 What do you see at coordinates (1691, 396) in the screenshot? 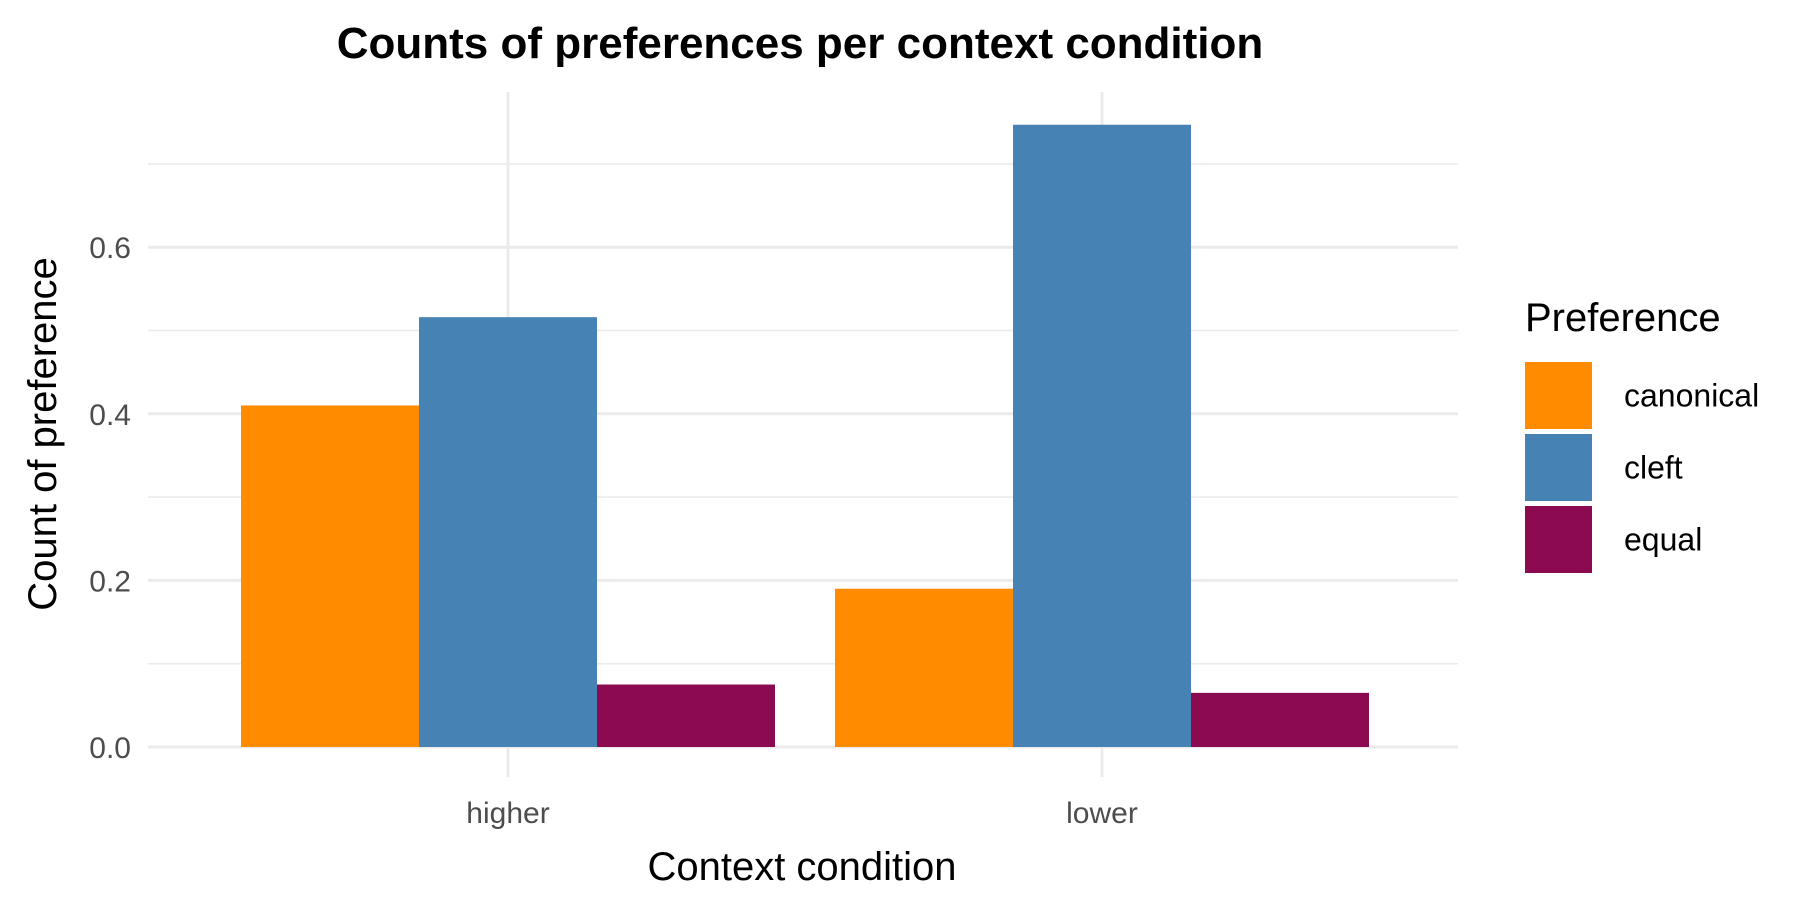
I see `legend-label-canonical: canonical` at bounding box center [1691, 396].